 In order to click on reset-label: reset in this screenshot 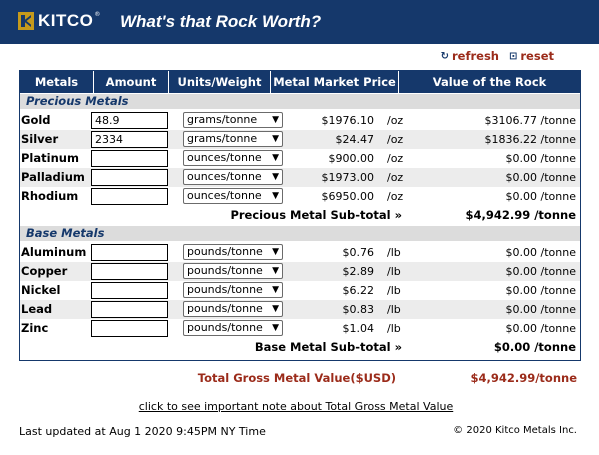, I will do `click(537, 56)`.